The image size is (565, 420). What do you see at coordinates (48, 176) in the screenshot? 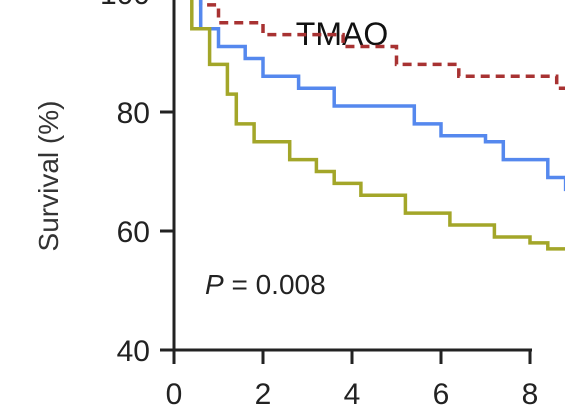
I see `y-axis-title: Survival (%)` at bounding box center [48, 176].